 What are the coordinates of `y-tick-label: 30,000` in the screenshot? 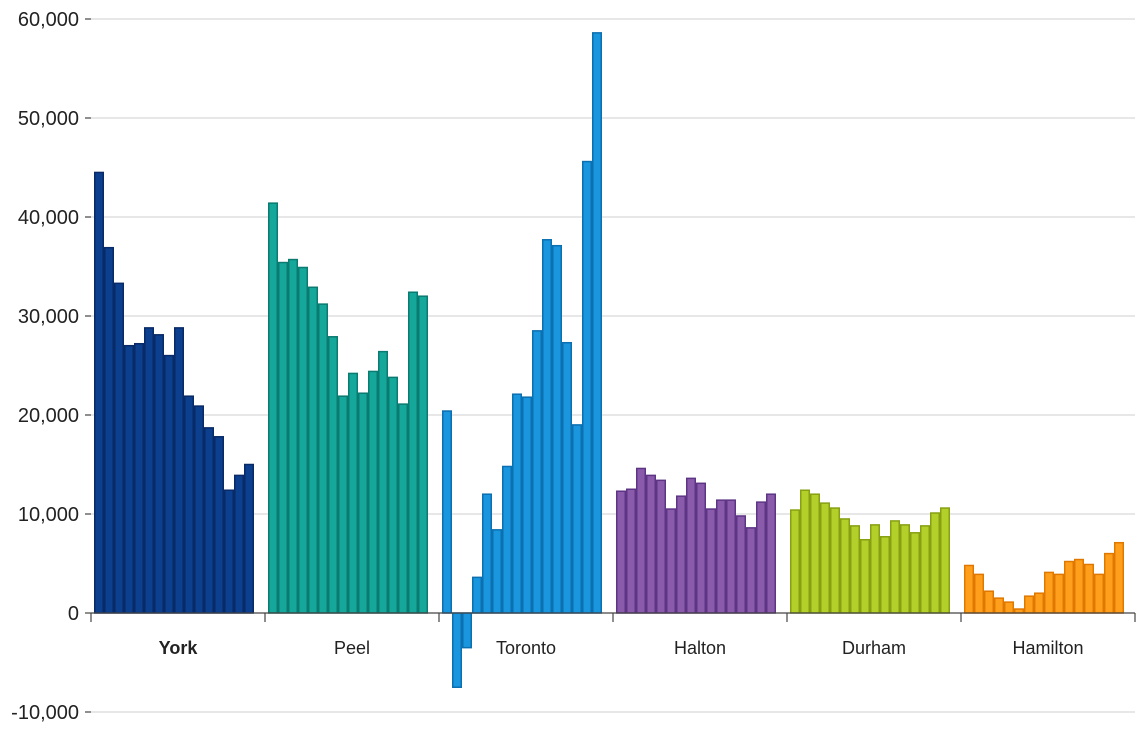 It's located at (48, 317).